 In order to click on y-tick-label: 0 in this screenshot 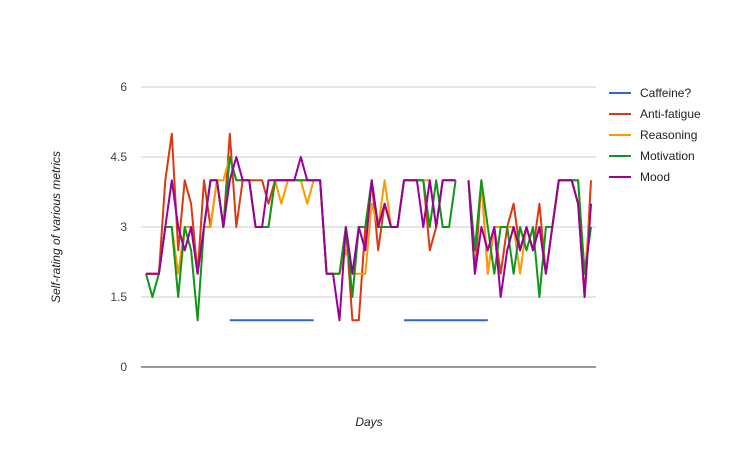, I will do `click(123, 367)`.